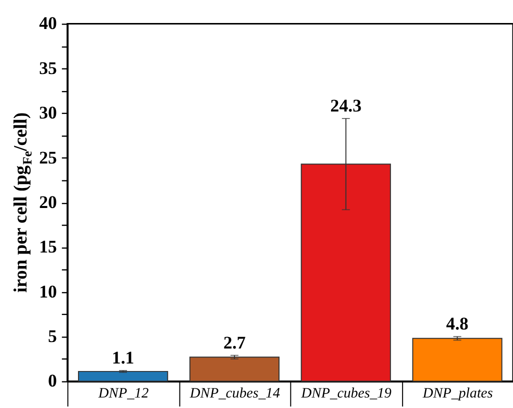  What do you see at coordinates (234, 394) in the screenshot?
I see `x-tick-label: DNP_cubes_14` at bounding box center [234, 394].